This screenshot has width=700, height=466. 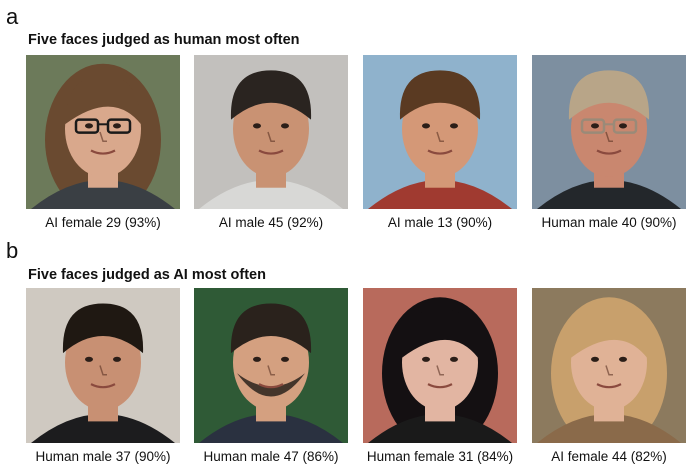 What do you see at coordinates (103, 222) in the screenshot?
I see `face-caption: AI female 29 (93%)` at bounding box center [103, 222].